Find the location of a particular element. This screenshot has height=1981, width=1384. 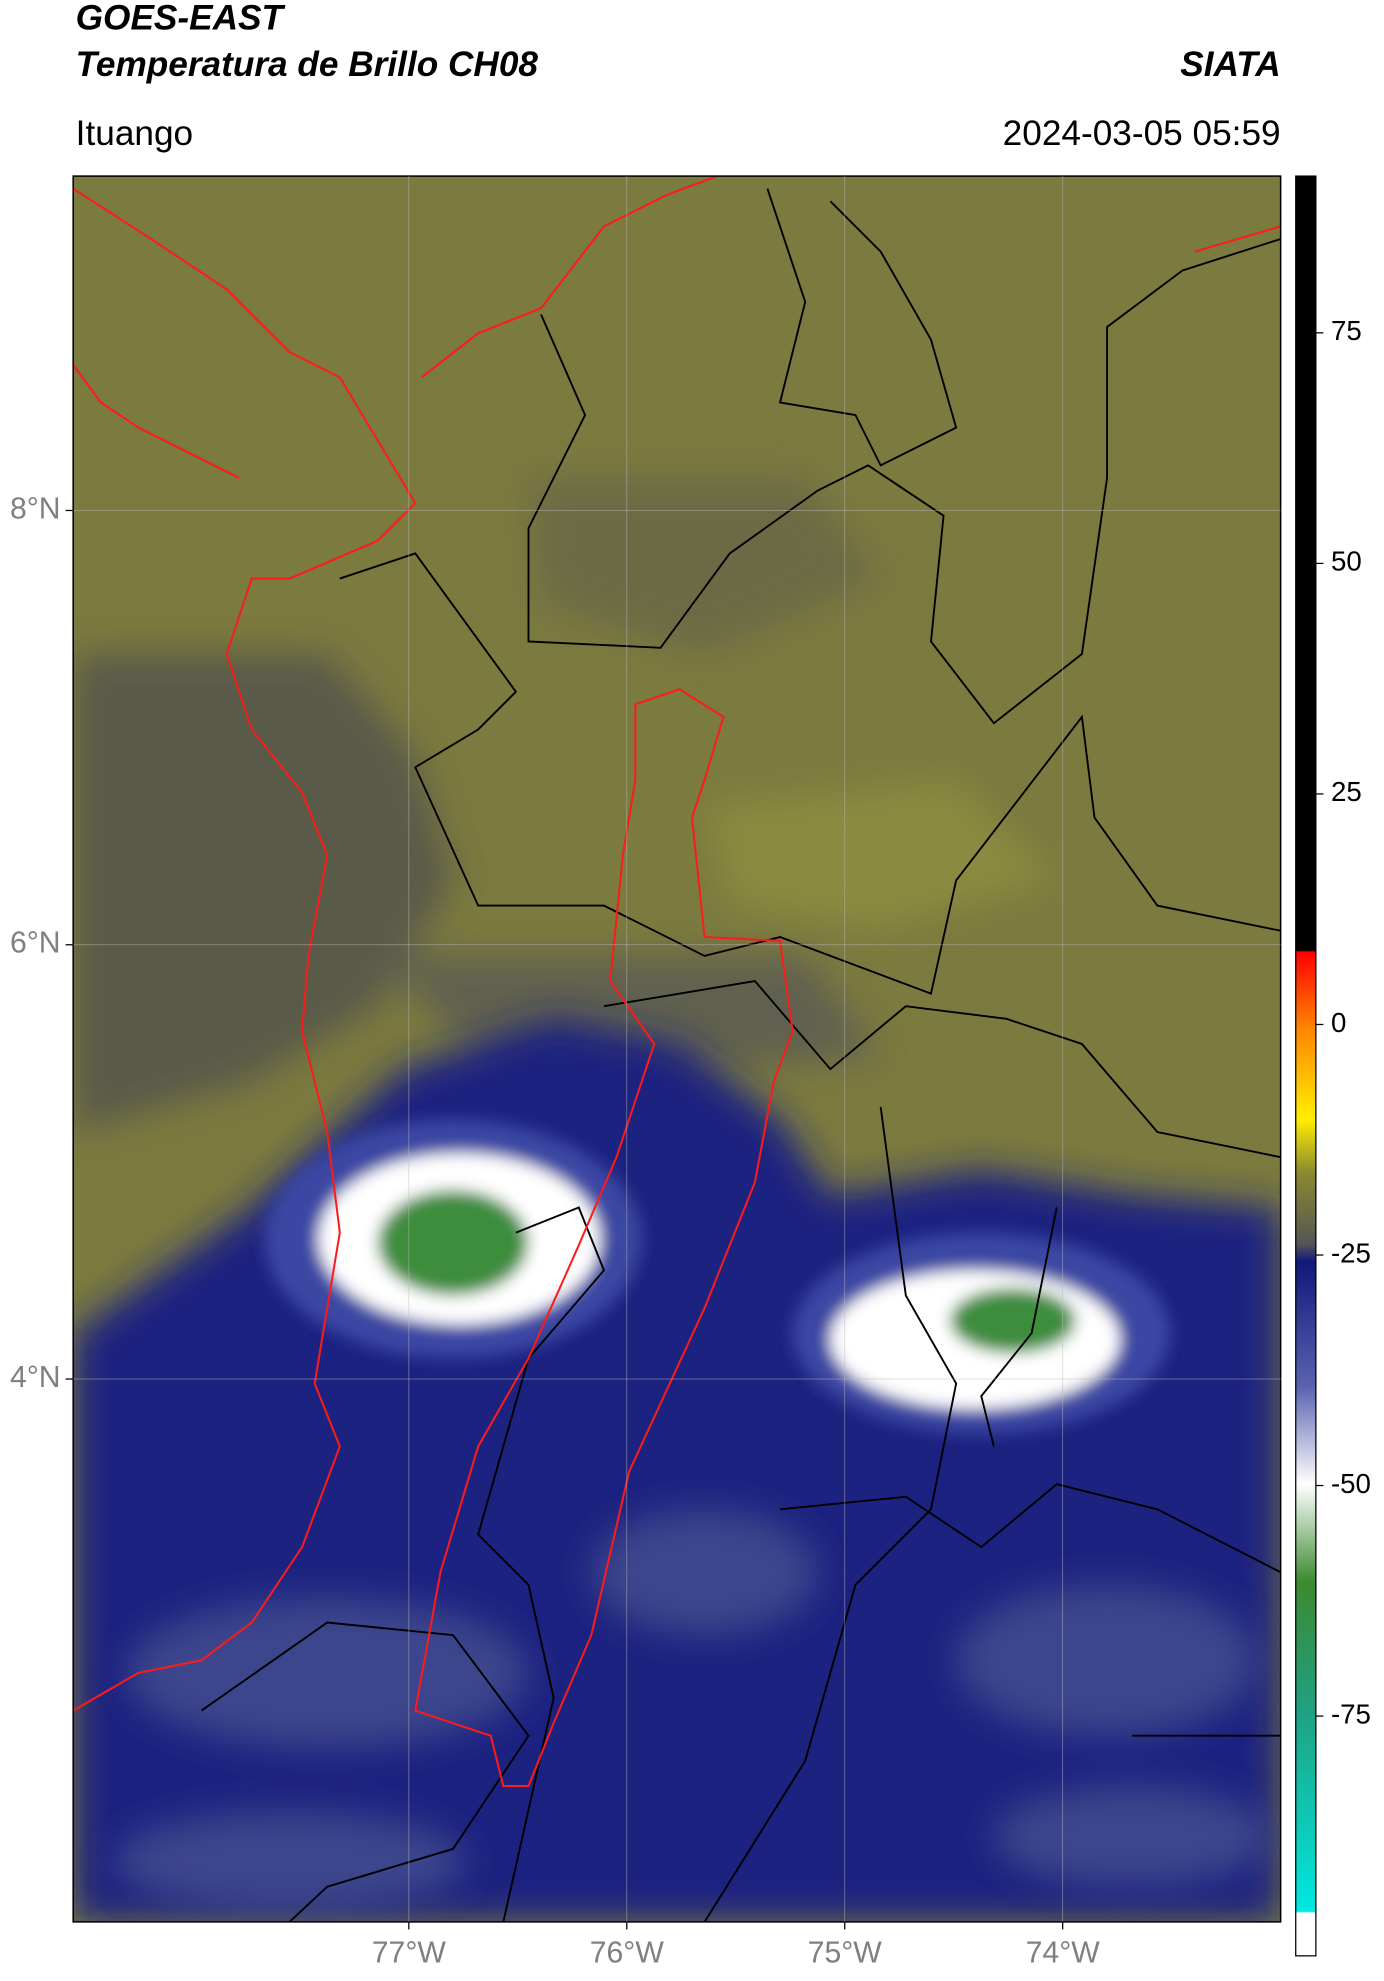

y-tick-label: 8°N is located at coordinates (35, 508).